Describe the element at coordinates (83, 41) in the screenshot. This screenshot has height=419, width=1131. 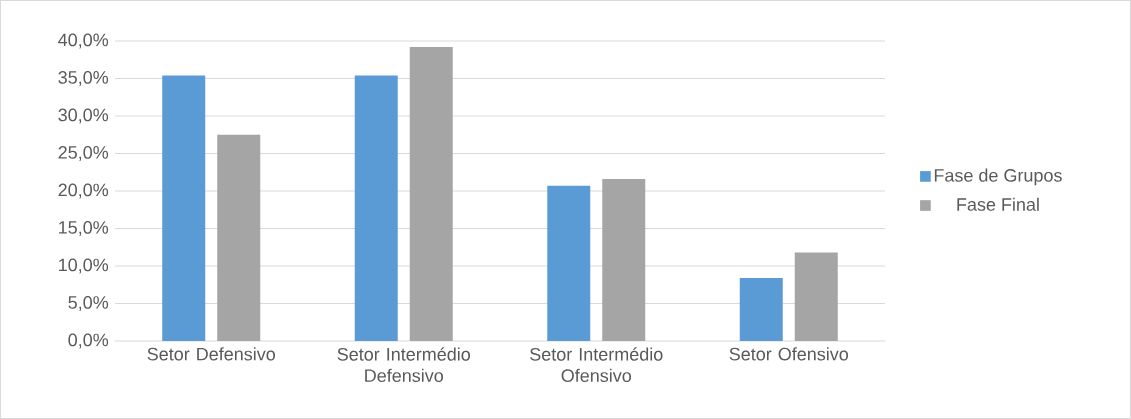
I see `y-tick-label: 40,0%` at that location.